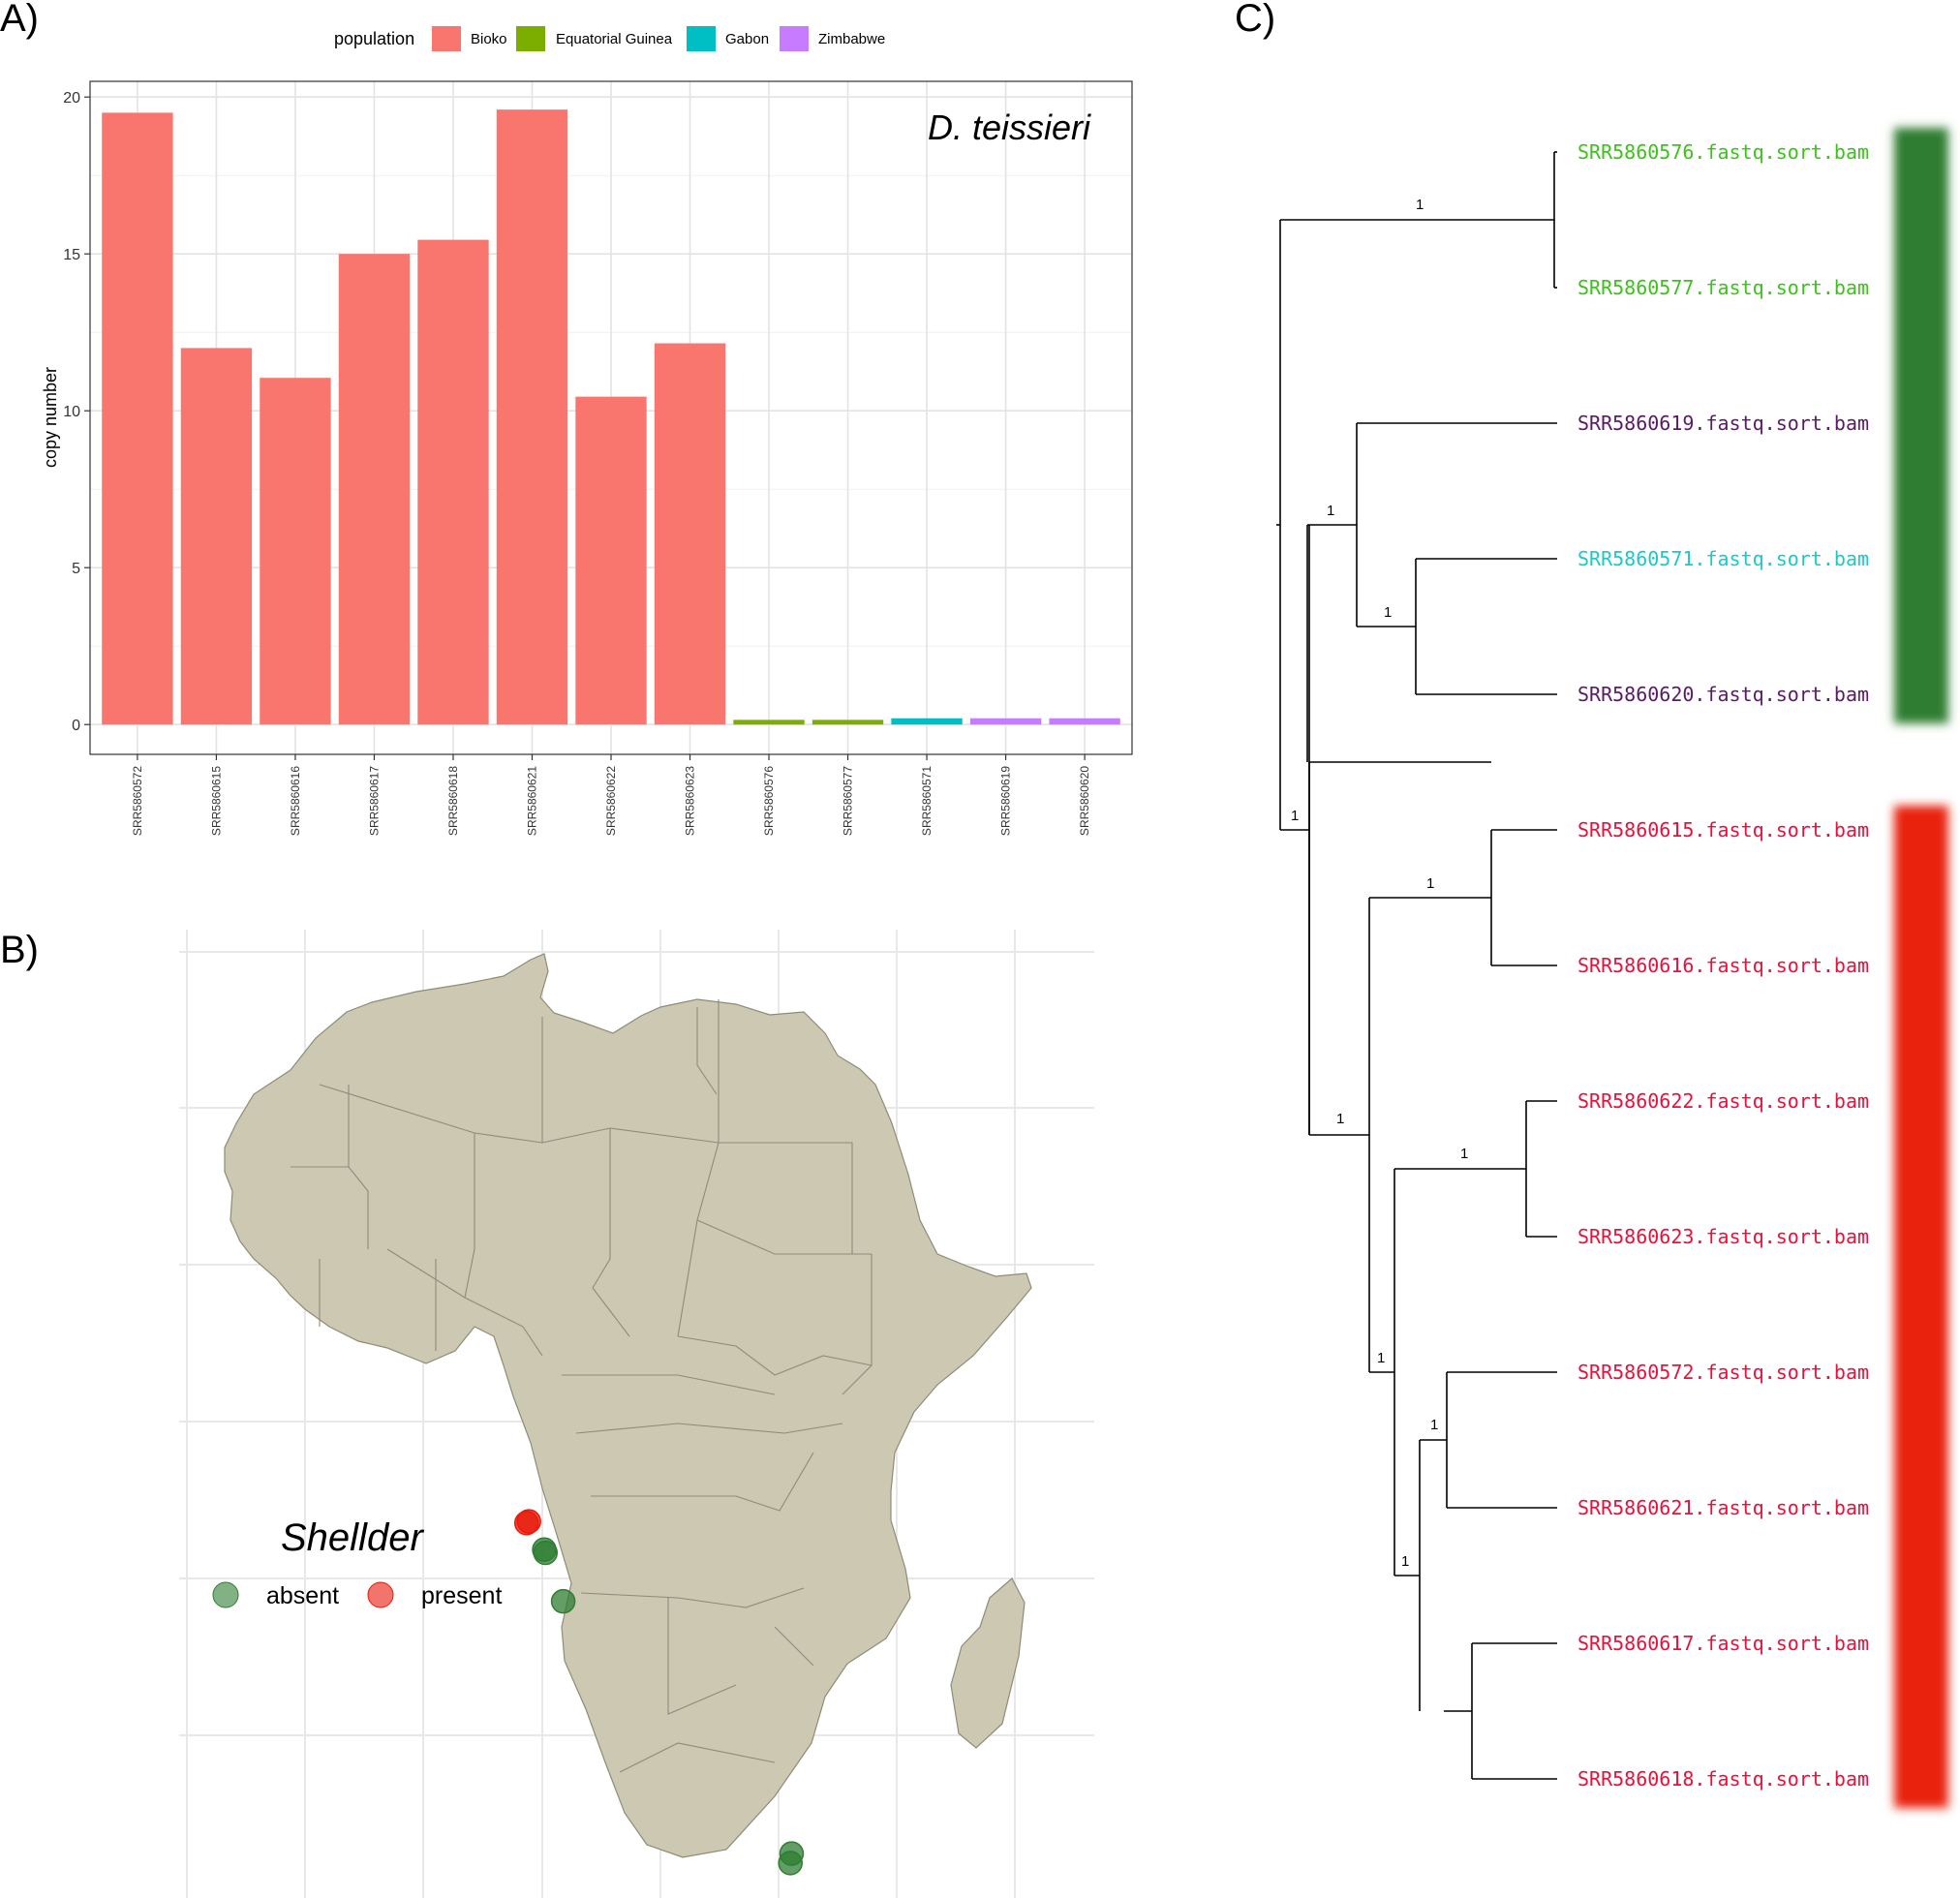 The height and width of the screenshot is (1898, 1960). What do you see at coordinates (1379, 883) in the screenshot?
I see `support-values: 1 1 1 1 1 1 1 1 1 1` at bounding box center [1379, 883].